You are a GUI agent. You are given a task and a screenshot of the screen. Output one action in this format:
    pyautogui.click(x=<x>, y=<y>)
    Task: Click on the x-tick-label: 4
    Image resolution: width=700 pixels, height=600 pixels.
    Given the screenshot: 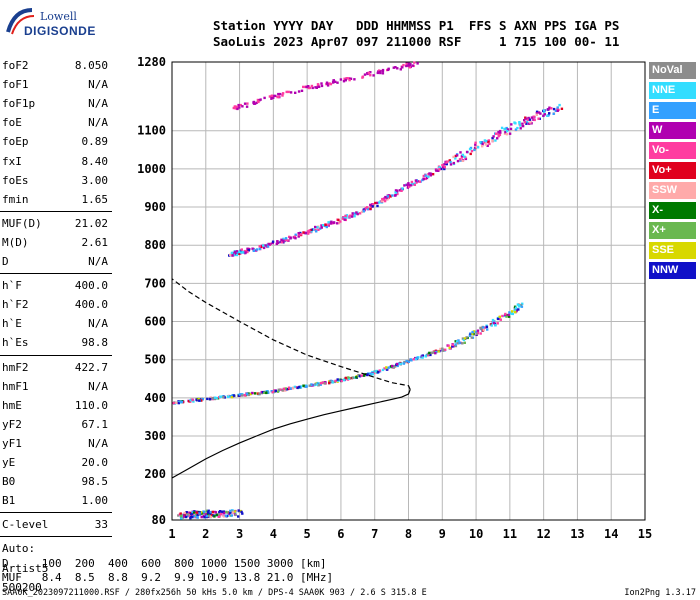 What is the action you would take?
    pyautogui.click(x=273, y=534)
    